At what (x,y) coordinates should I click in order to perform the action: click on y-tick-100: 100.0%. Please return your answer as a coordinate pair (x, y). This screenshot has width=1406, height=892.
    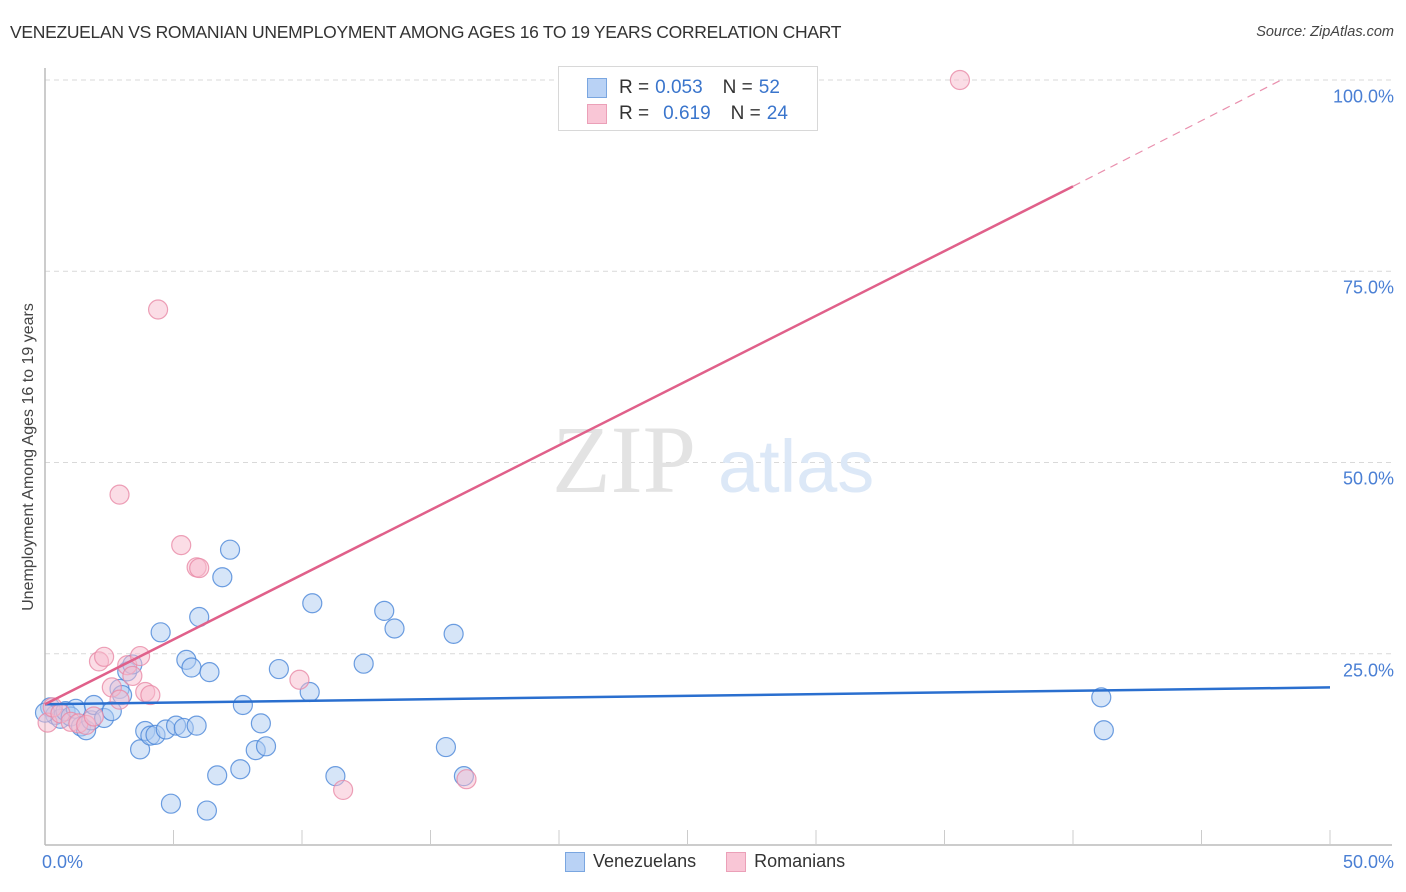
    Looking at the image, I should click on (1363, 96).